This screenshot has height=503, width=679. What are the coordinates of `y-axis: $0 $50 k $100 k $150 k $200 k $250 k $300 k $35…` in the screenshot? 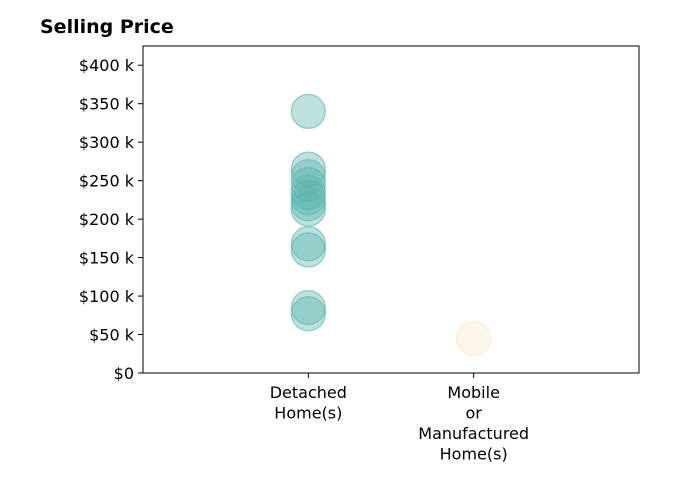 It's located at (111, 219).